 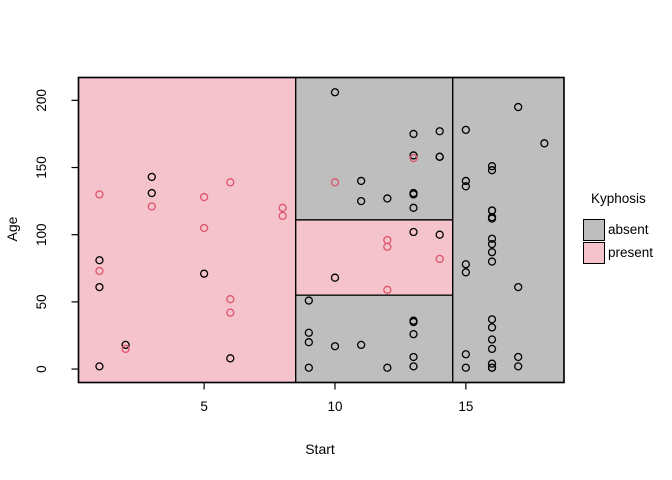 I want to click on y-tick-label: 150, so click(x=41, y=167).